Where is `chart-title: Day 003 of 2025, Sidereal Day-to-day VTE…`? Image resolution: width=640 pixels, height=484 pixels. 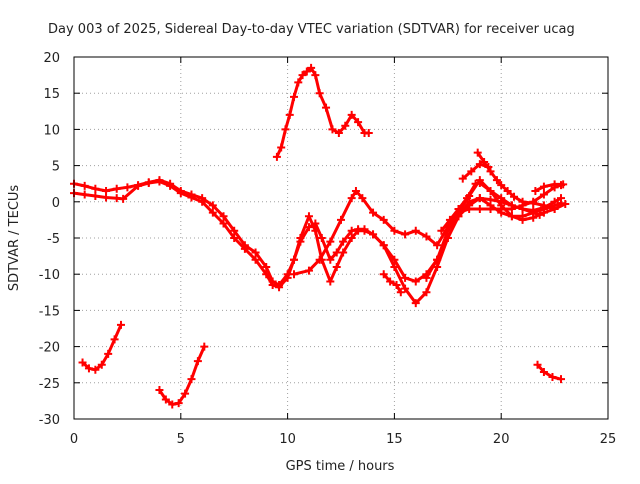
chart-title: Day 003 of 2025, Sidereal Day-to-day VTE… is located at coordinates (311, 29).